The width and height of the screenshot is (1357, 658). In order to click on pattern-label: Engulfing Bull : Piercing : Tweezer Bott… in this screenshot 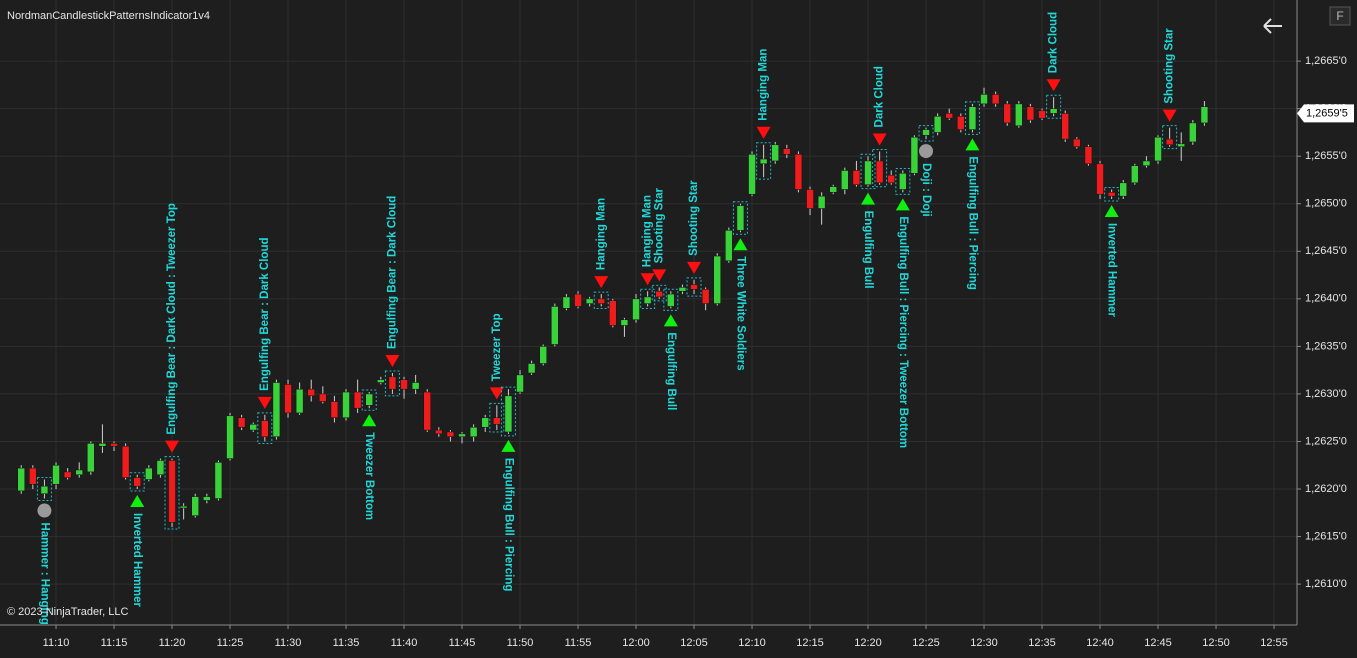, I will do `click(903, 332)`.